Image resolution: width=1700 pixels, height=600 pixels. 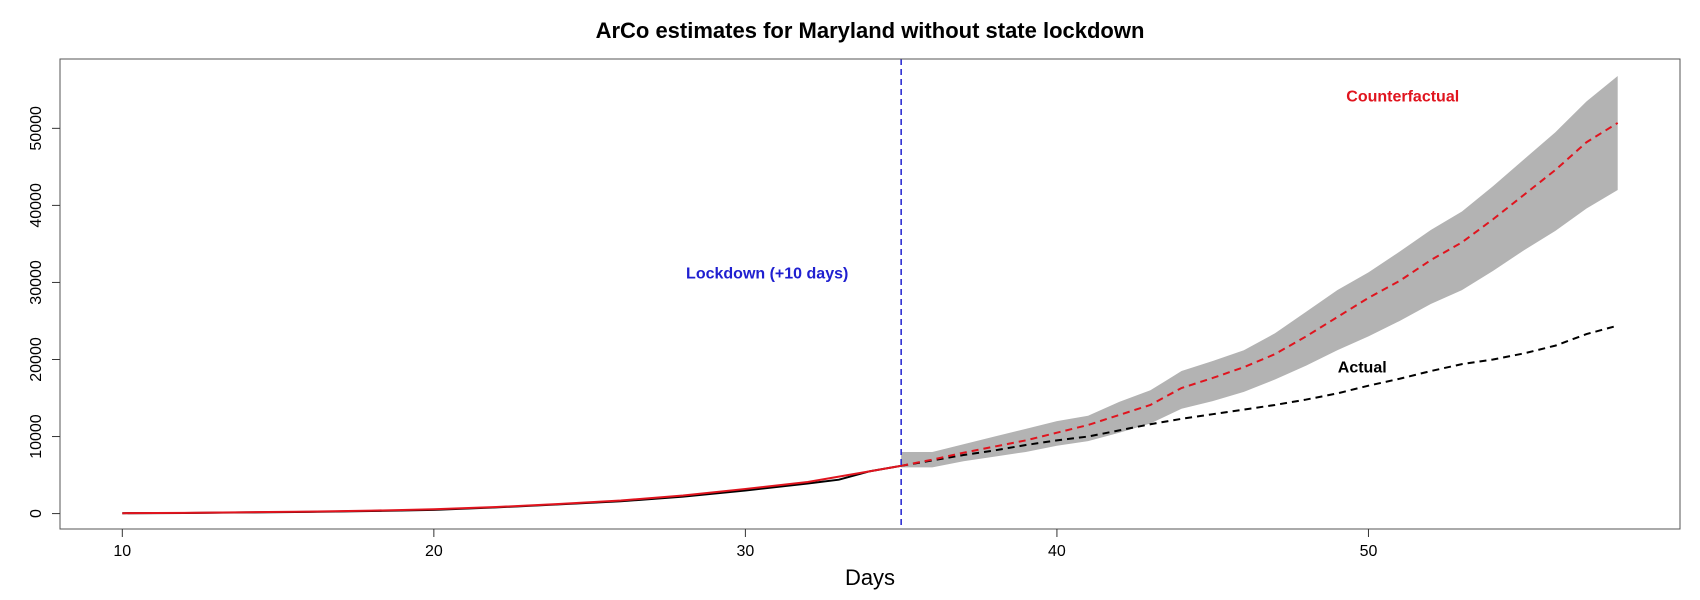 What do you see at coordinates (434, 551) in the screenshot?
I see `x-tick-label: 20` at bounding box center [434, 551].